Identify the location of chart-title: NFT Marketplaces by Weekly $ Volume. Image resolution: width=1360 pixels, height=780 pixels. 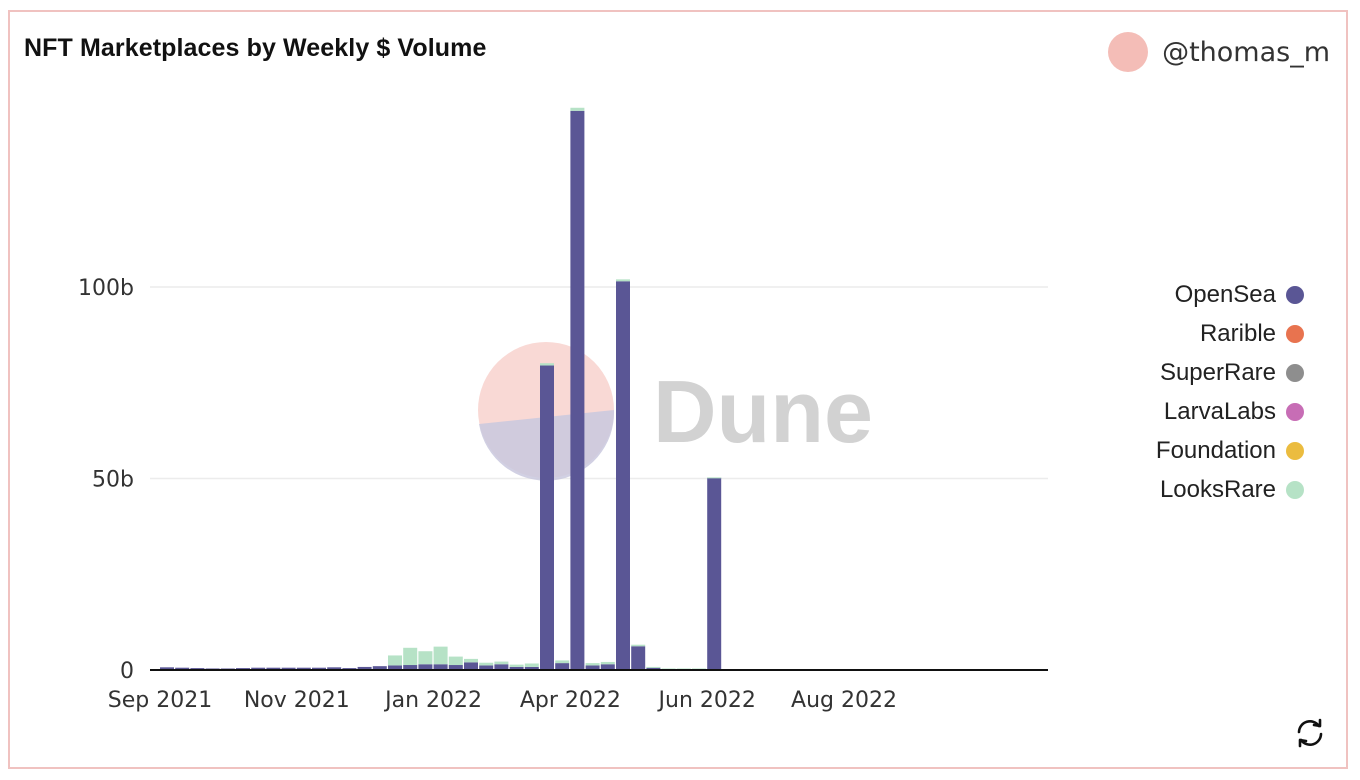
(255, 48).